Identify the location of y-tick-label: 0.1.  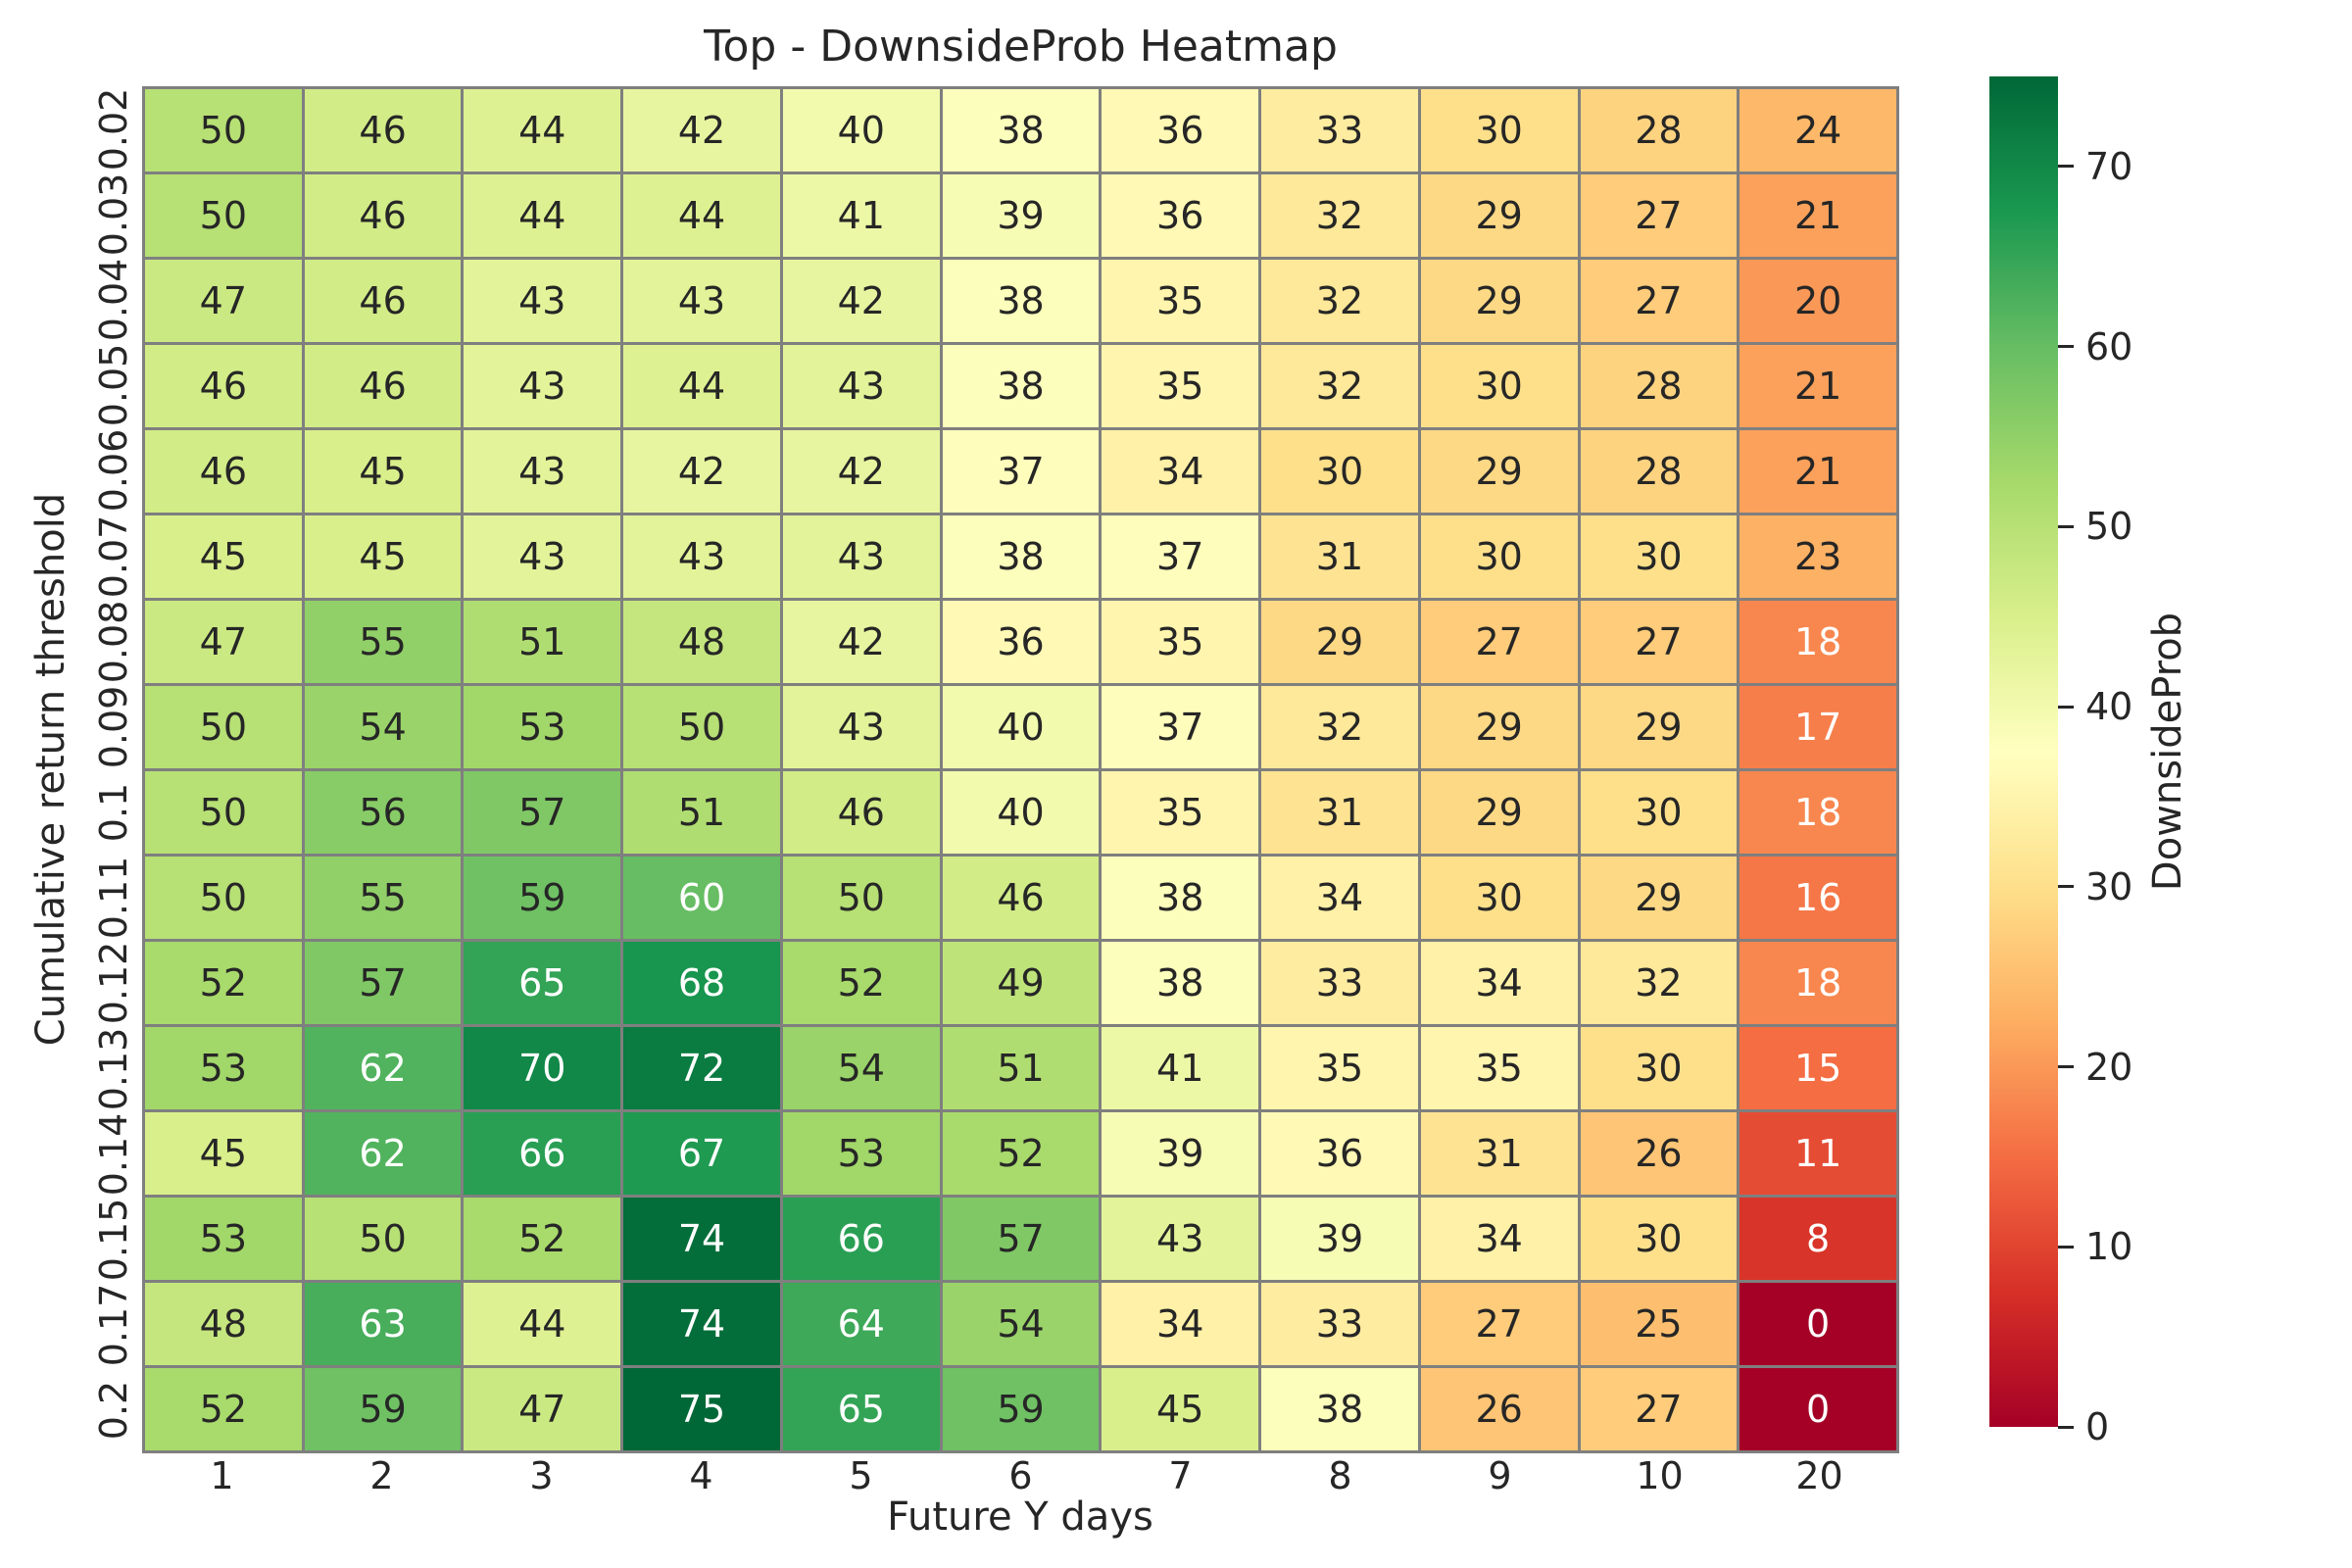
(113, 812).